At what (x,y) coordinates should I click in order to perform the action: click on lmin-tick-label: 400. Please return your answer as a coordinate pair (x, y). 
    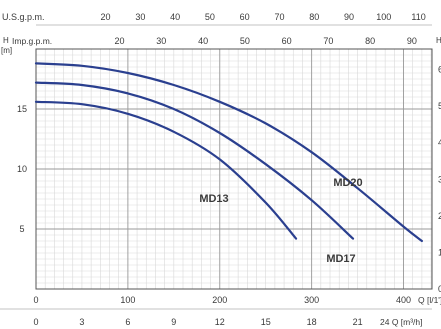
    Looking at the image, I should click on (403, 300).